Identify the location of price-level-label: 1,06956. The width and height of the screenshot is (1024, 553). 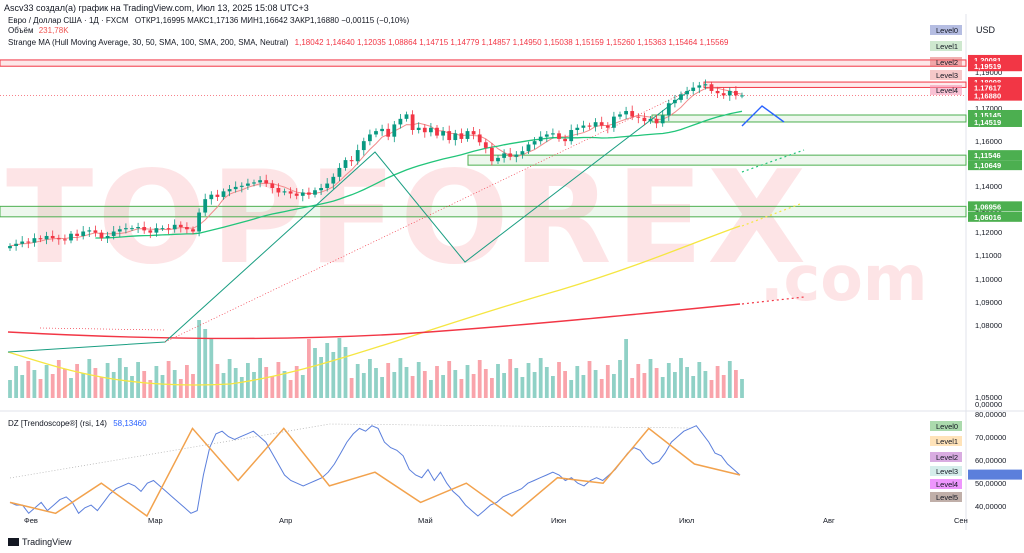
(987, 206).